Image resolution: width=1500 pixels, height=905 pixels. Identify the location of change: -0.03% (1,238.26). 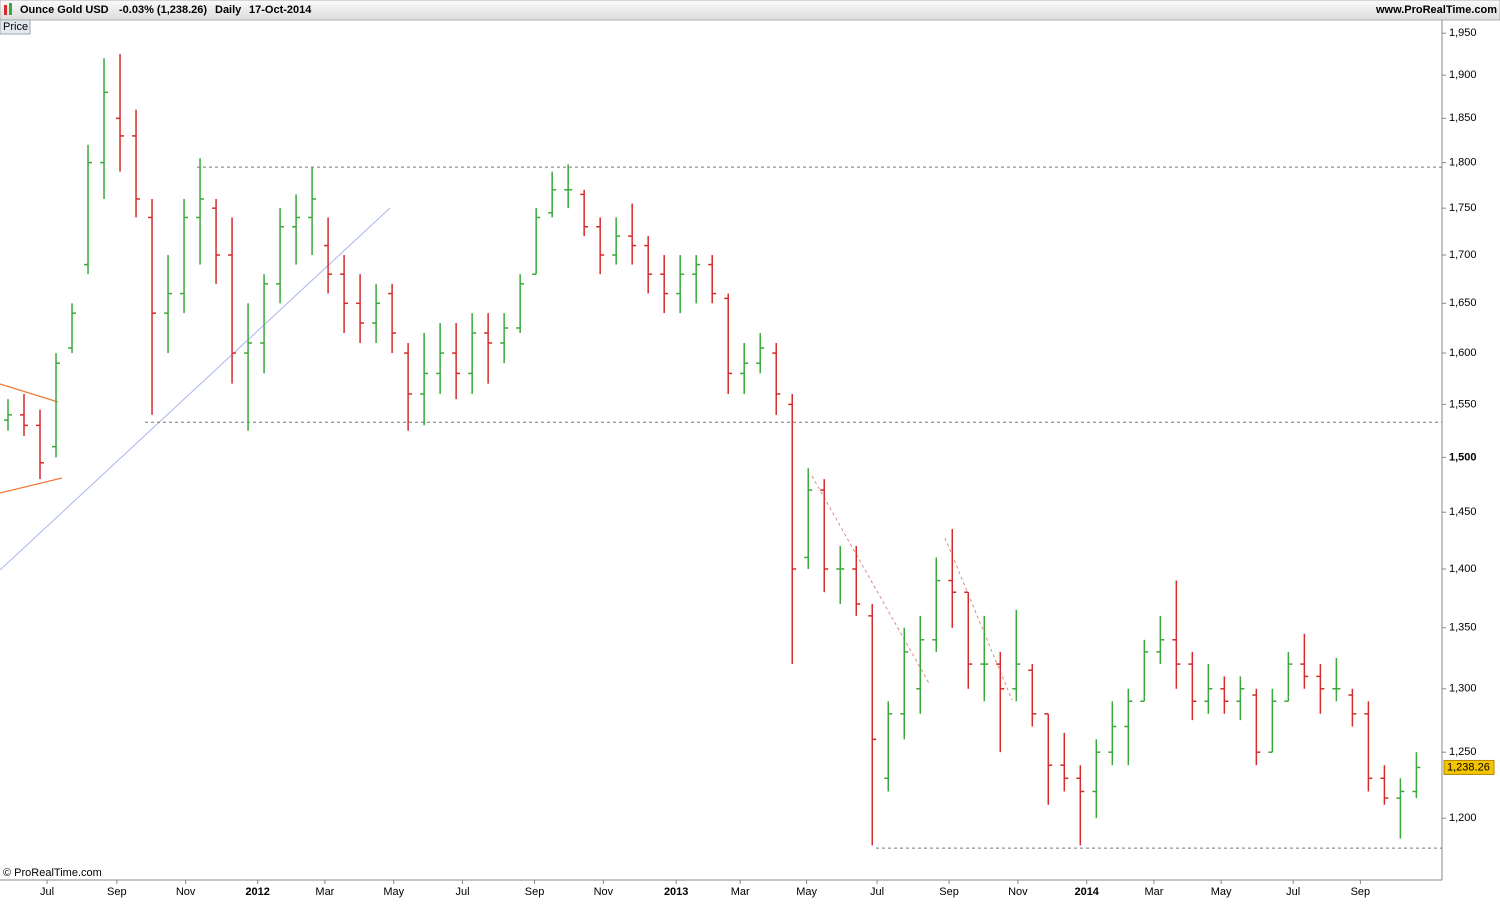
(163, 10).